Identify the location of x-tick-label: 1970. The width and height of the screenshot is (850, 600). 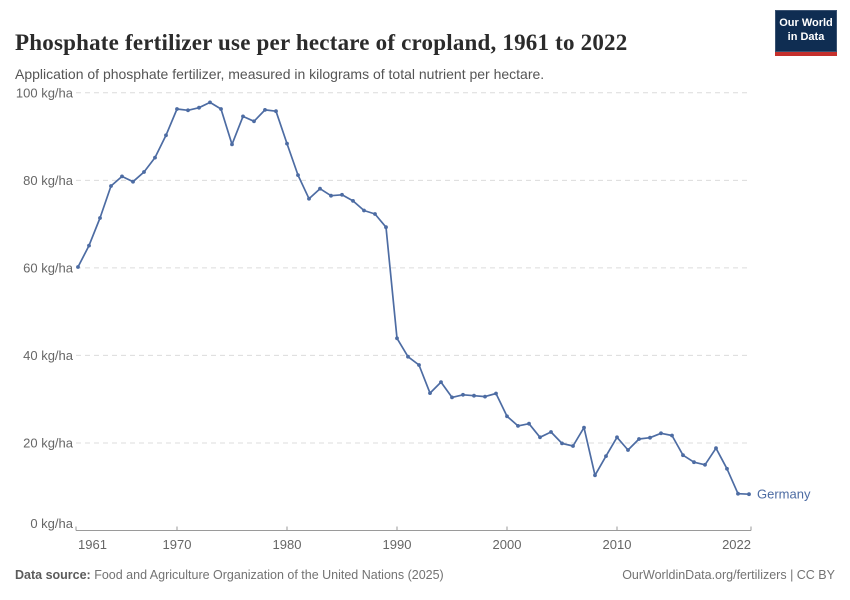
(177, 544).